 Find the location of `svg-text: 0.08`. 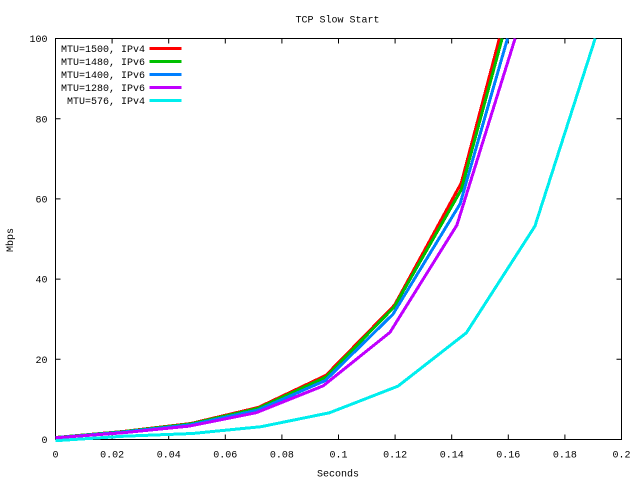

svg-text: 0.08 is located at coordinates (282, 456).